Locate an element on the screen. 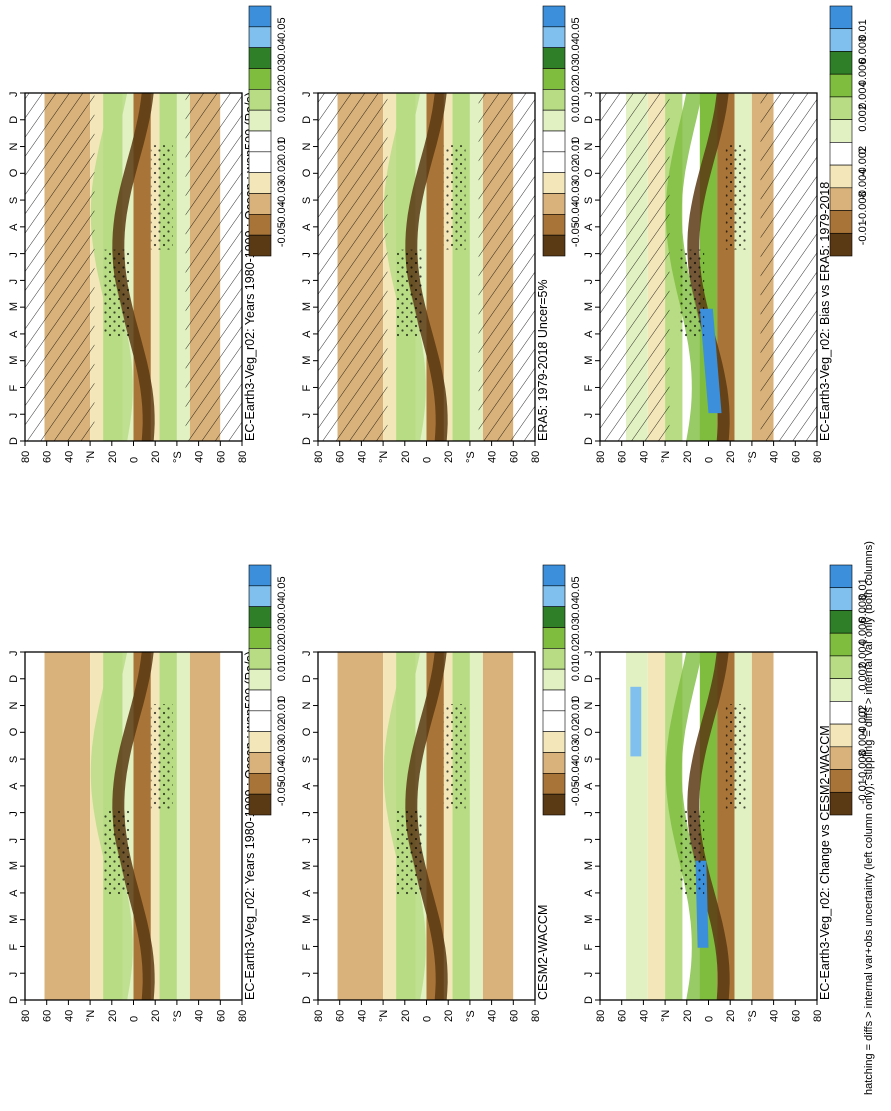  month-tick-label: S is located at coordinates (307, 200).